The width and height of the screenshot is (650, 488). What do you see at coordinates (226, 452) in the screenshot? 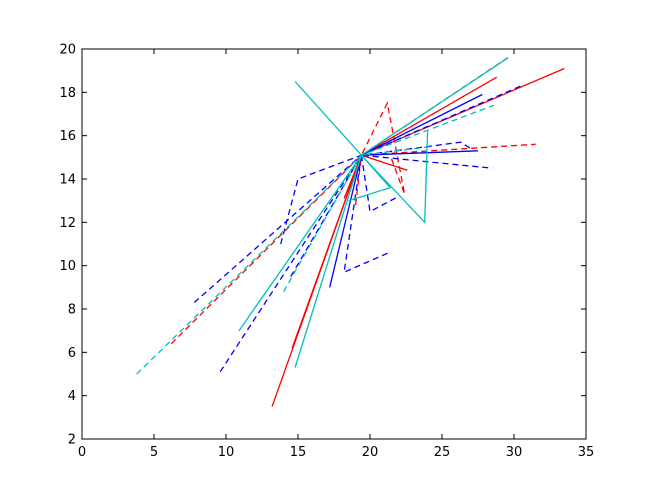
I see `x-tick-label: 10` at bounding box center [226, 452].